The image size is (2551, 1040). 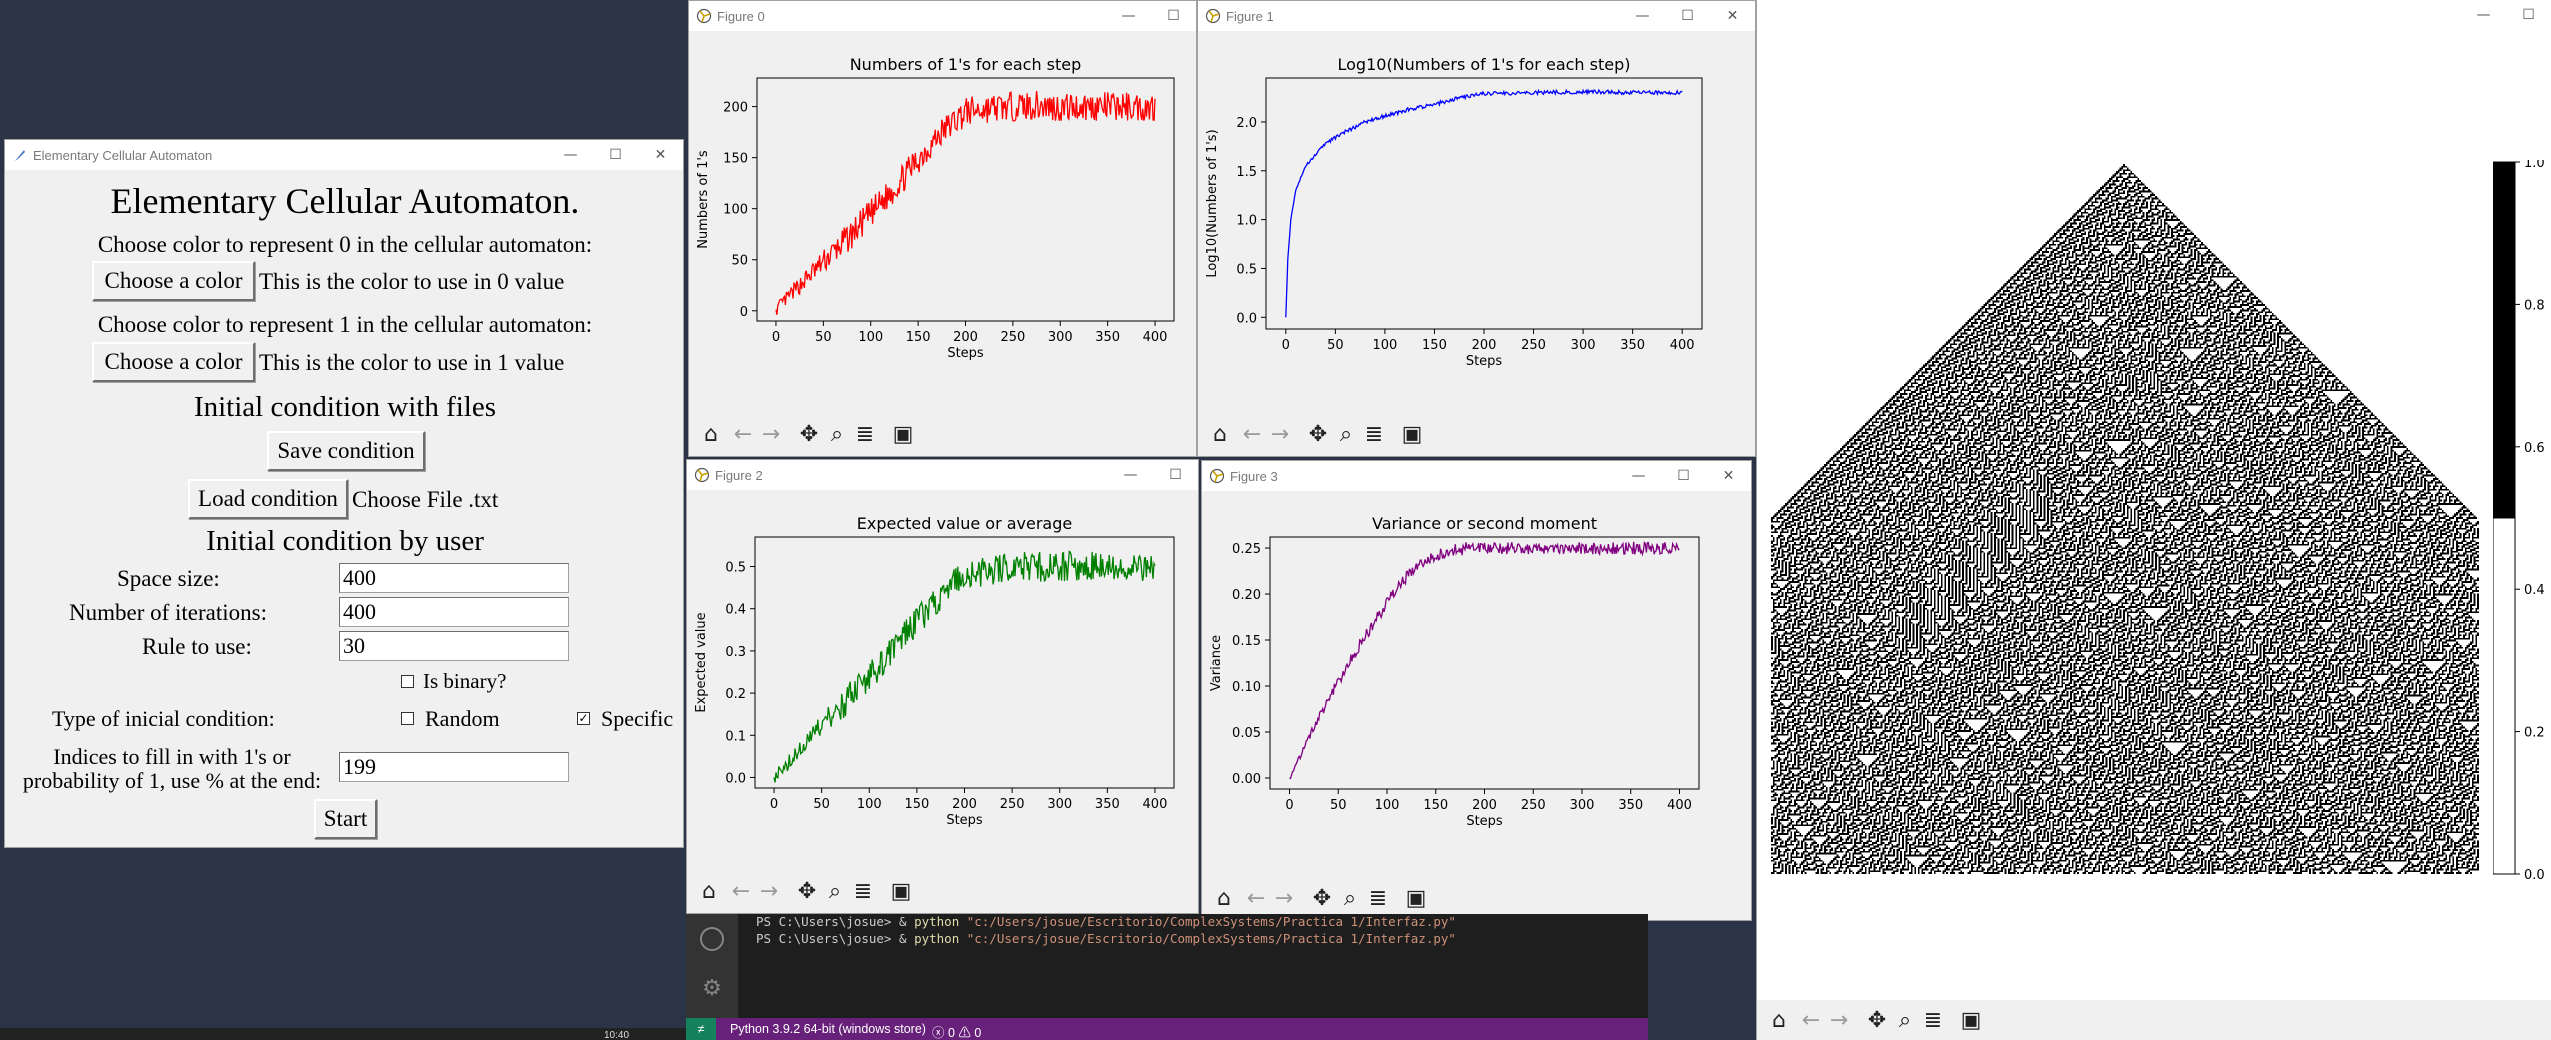 I want to click on rule-input, so click(x=454, y=646).